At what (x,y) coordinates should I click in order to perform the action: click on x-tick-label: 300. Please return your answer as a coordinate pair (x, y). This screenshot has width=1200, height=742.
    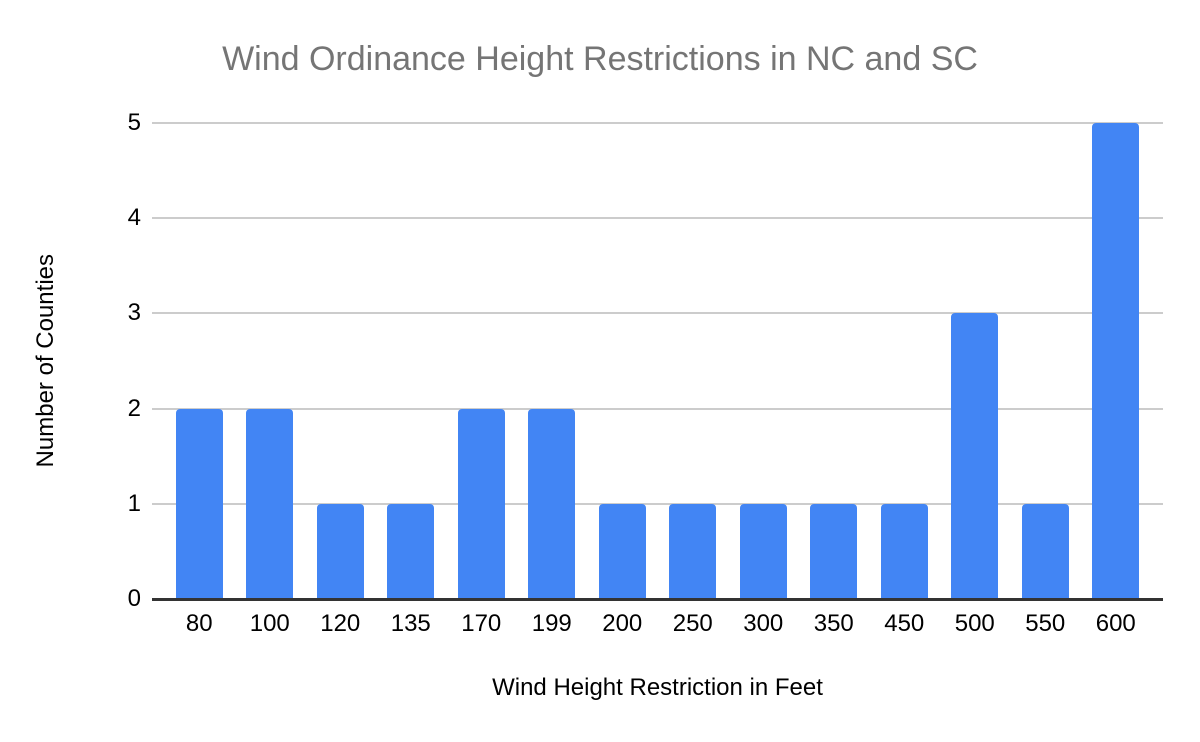
    Looking at the image, I should click on (763, 623).